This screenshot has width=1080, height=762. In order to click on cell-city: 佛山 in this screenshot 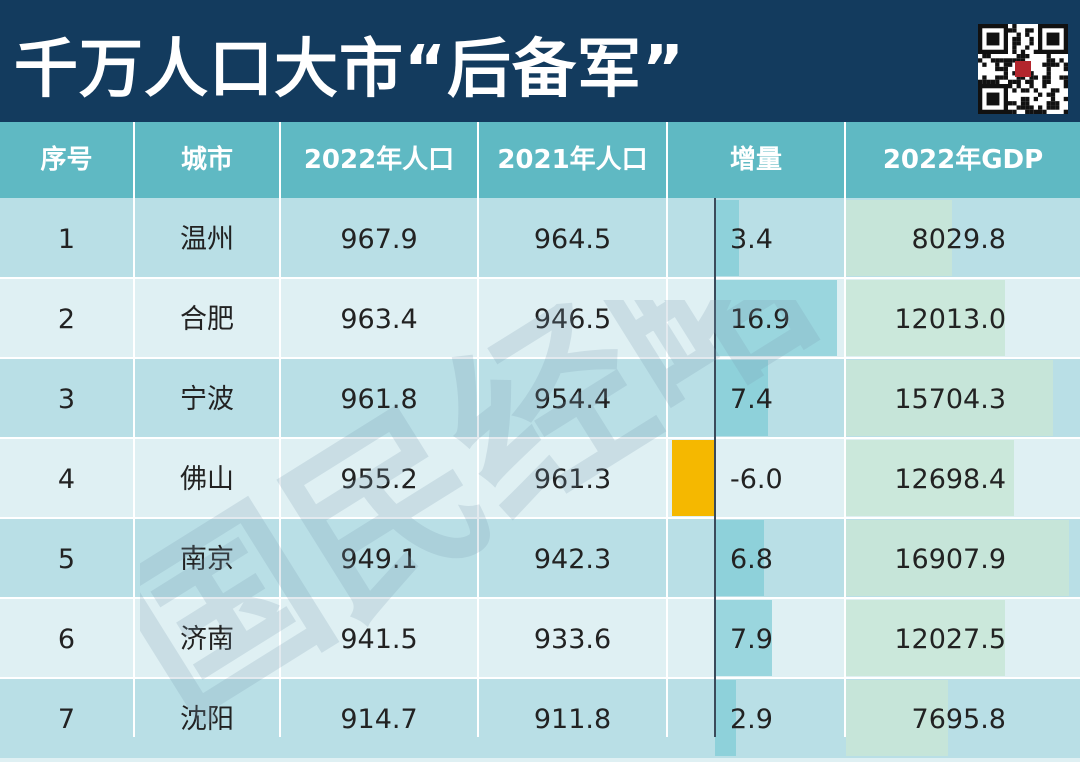, I will do `click(207, 479)`.